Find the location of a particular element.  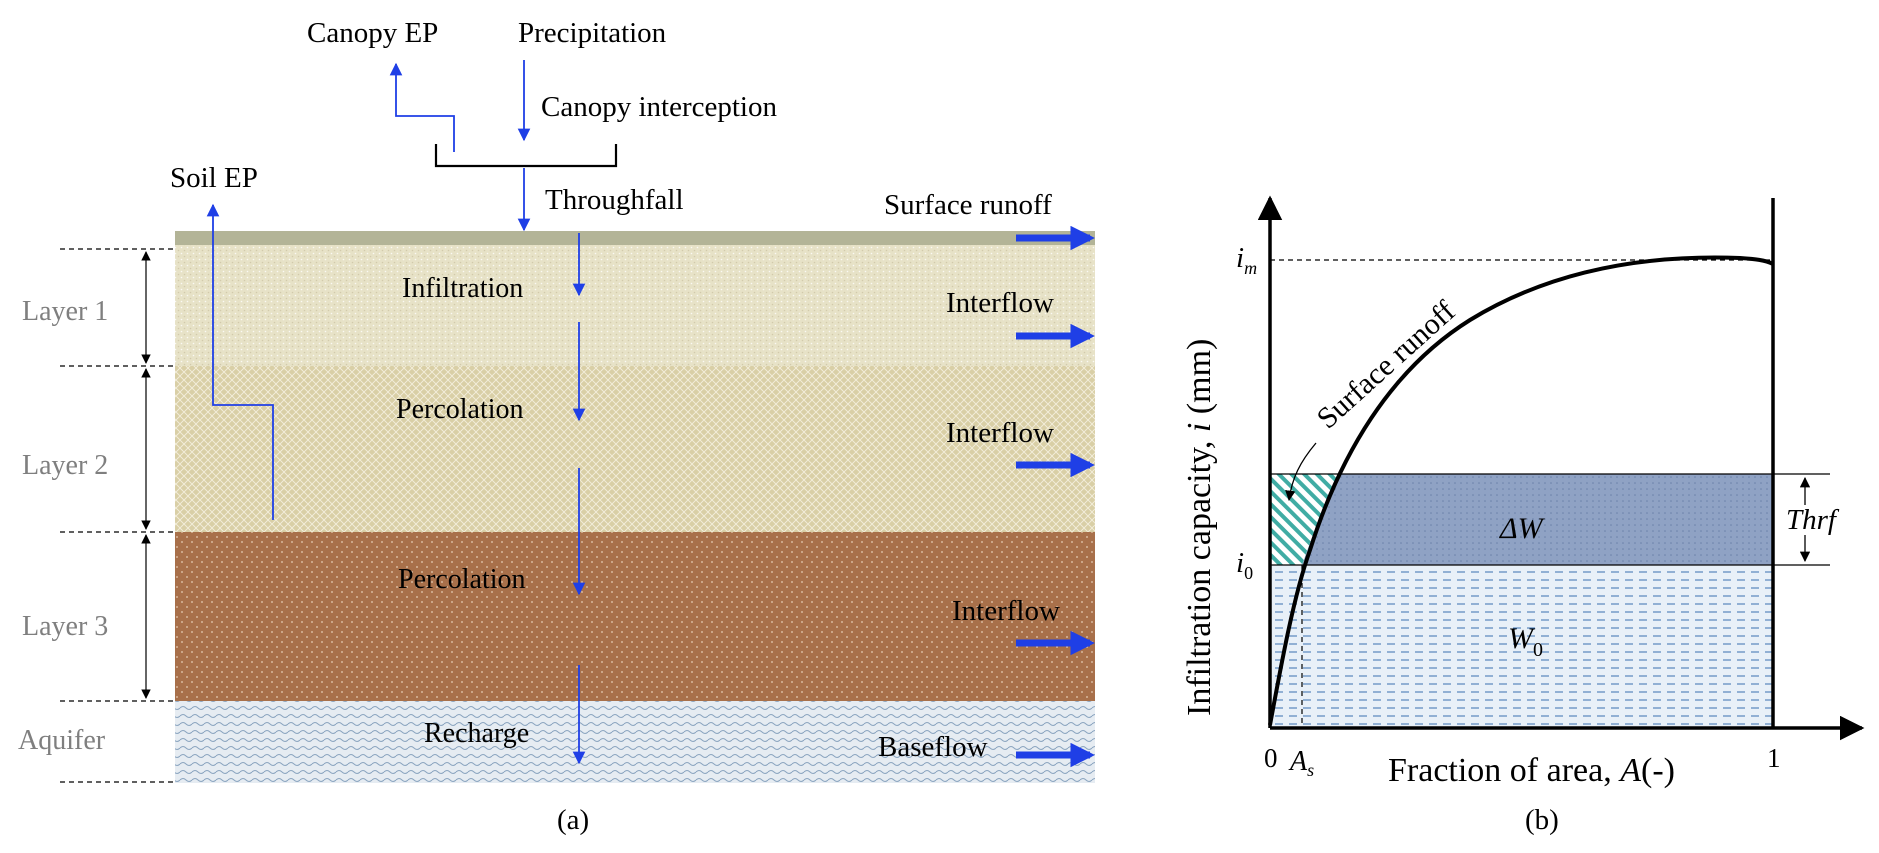

canopy-ep-label: Canopy EP is located at coordinates (372, 33).